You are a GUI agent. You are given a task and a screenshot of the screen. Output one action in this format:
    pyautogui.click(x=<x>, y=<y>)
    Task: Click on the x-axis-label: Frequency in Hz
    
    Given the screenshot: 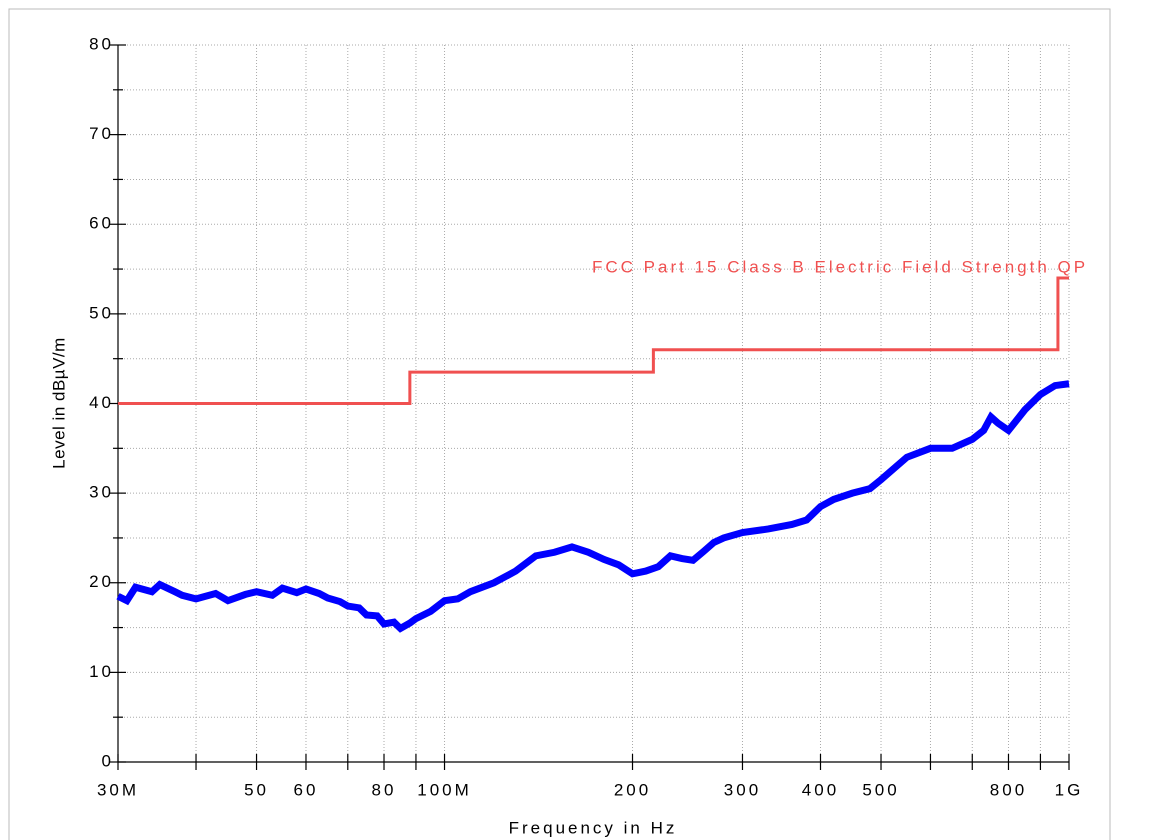 What is the action you would take?
    pyautogui.click(x=593, y=827)
    